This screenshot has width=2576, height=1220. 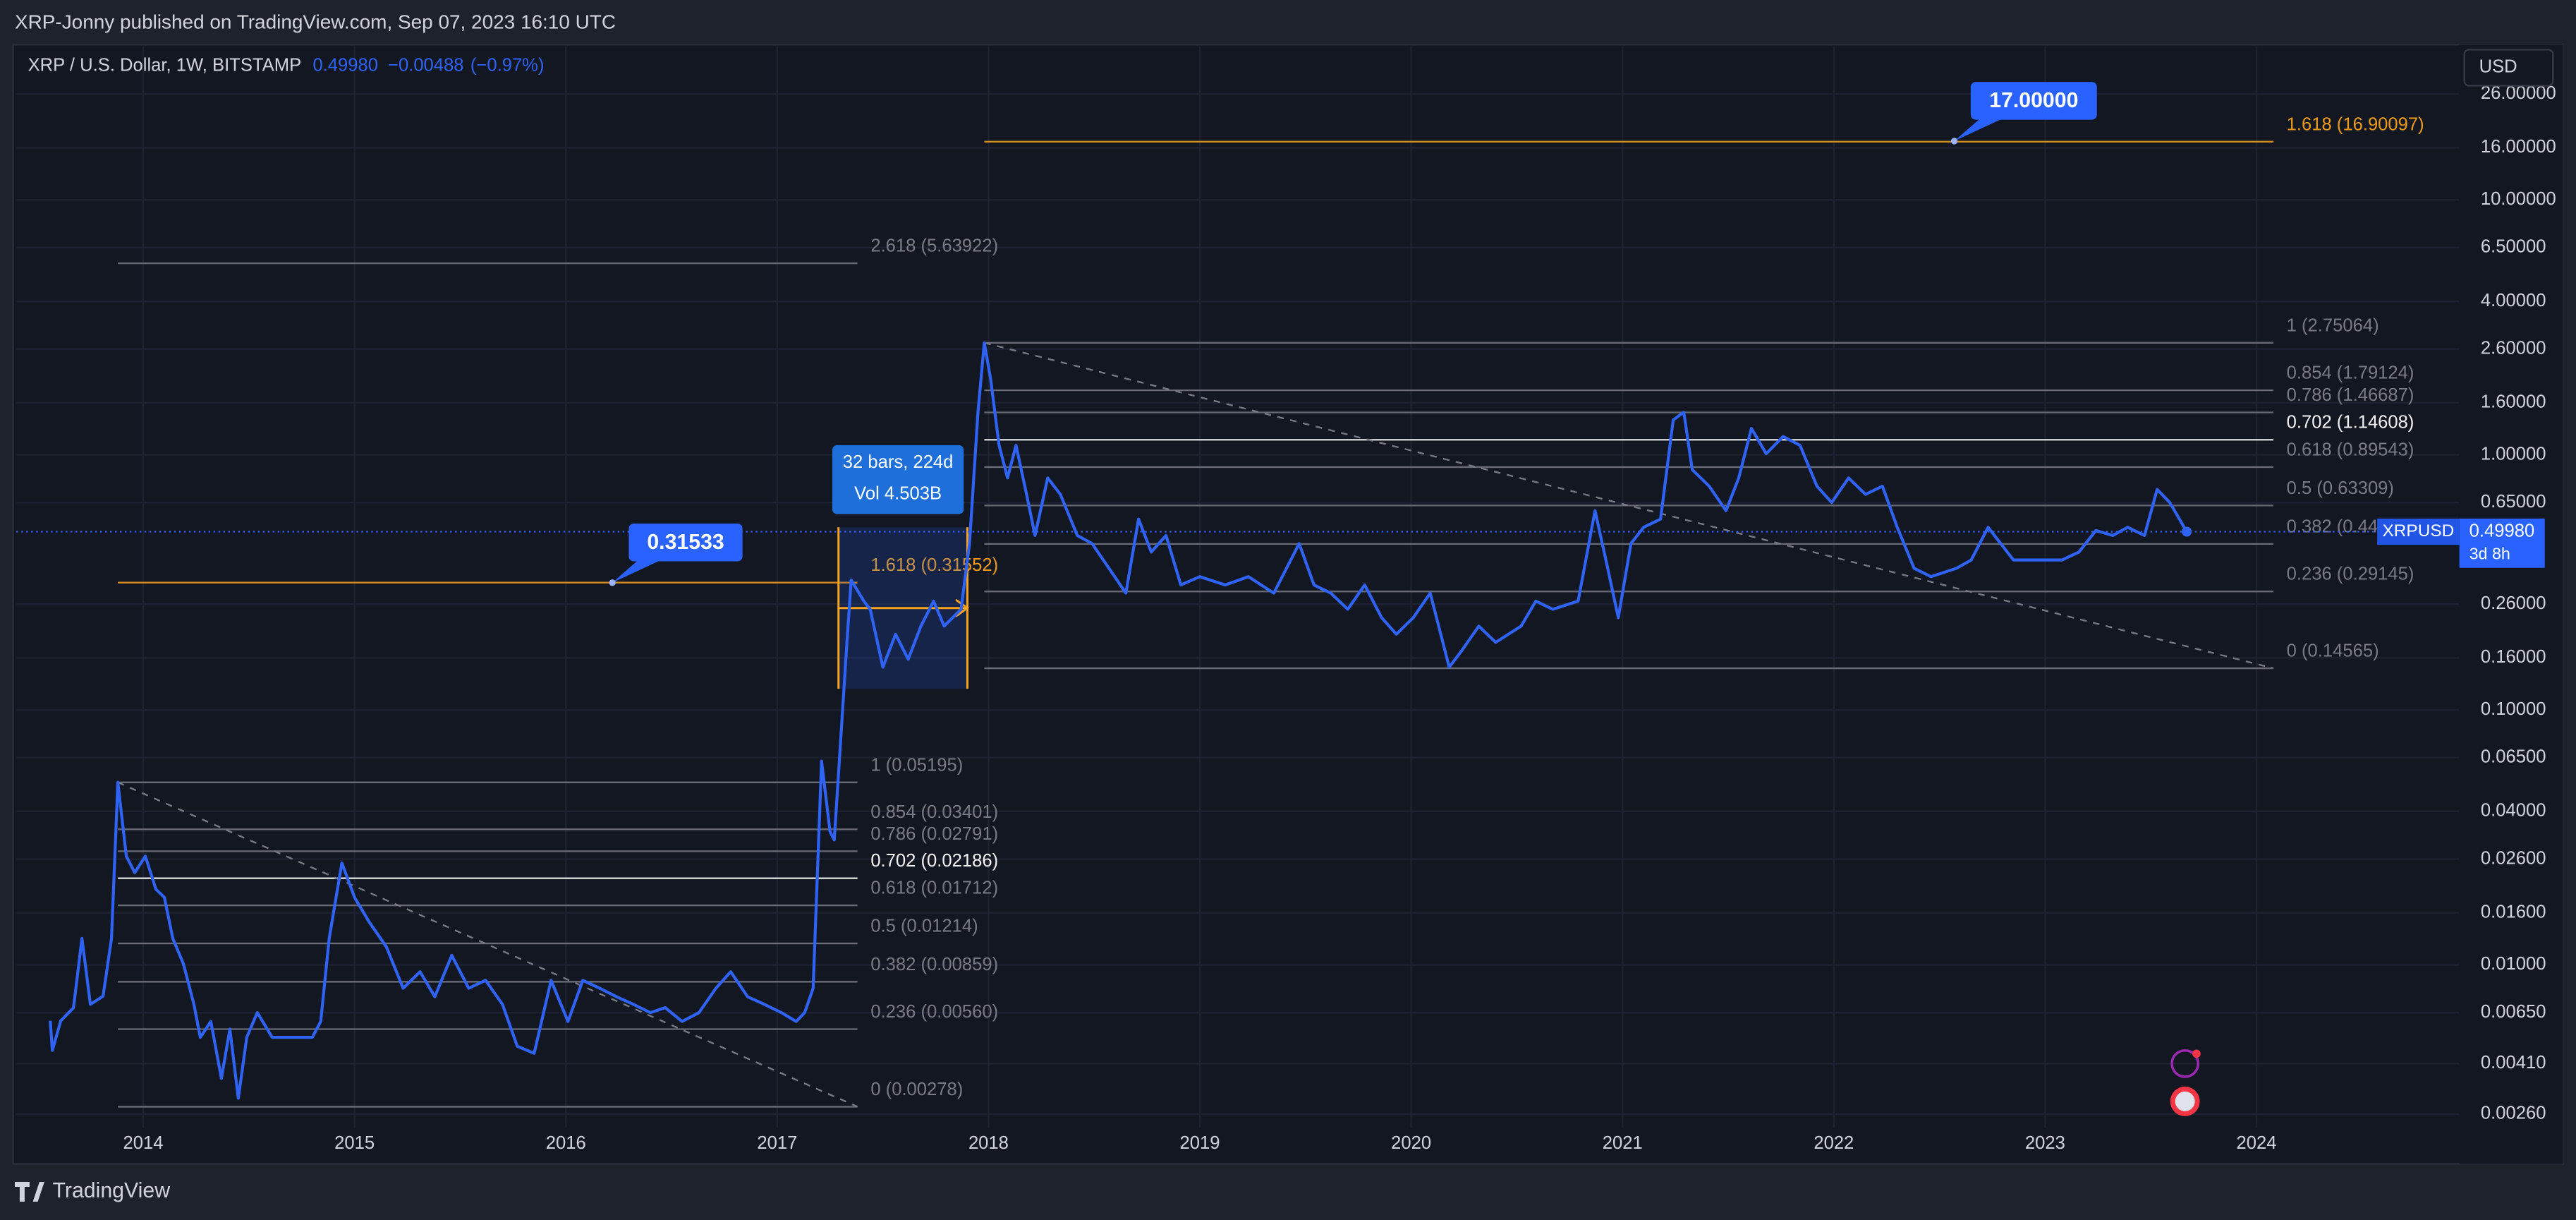 What do you see at coordinates (566, 1143) in the screenshot?
I see `x-tick-label: 2016` at bounding box center [566, 1143].